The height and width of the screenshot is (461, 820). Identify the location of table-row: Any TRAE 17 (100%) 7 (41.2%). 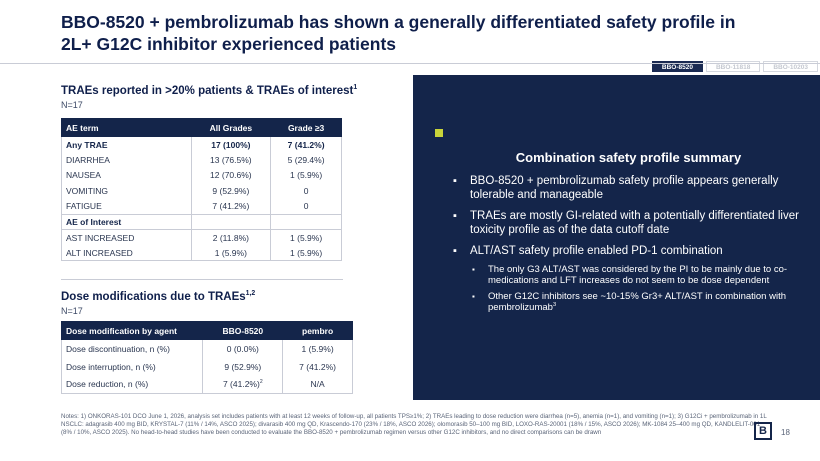
(201, 144).